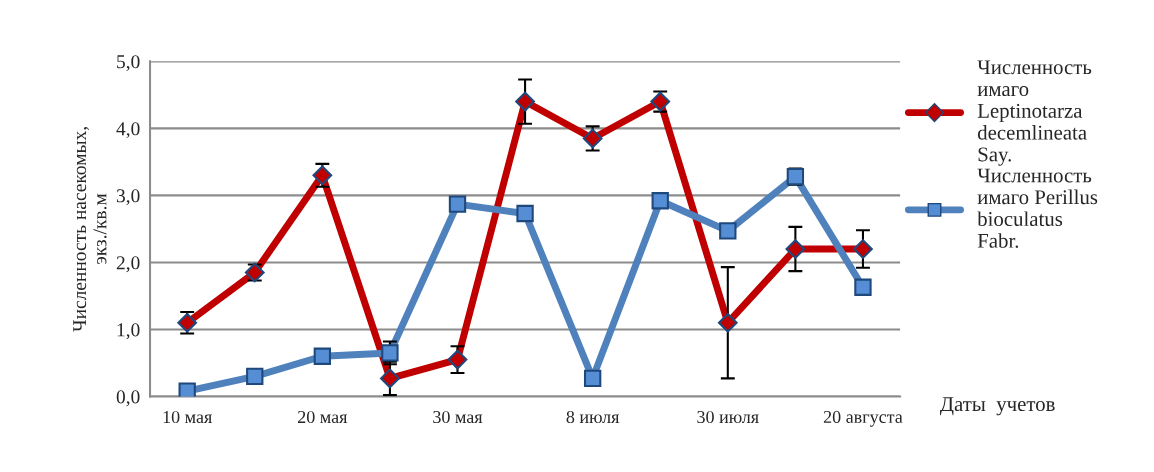 Image resolution: width=1154 pixels, height=472 pixels. I want to click on legend-label: Численность имаго Leptinotarza decemlineata Say., so click(1034, 113).